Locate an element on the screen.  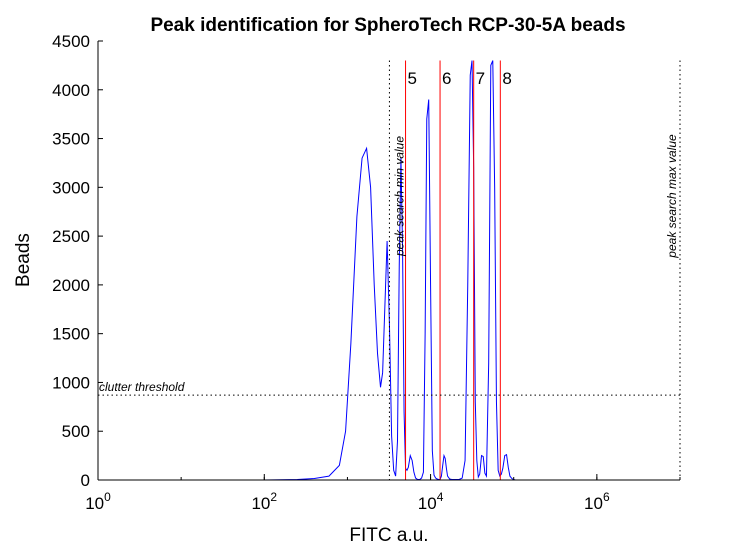
y-tick-label: 4500 is located at coordinates (71, 41).